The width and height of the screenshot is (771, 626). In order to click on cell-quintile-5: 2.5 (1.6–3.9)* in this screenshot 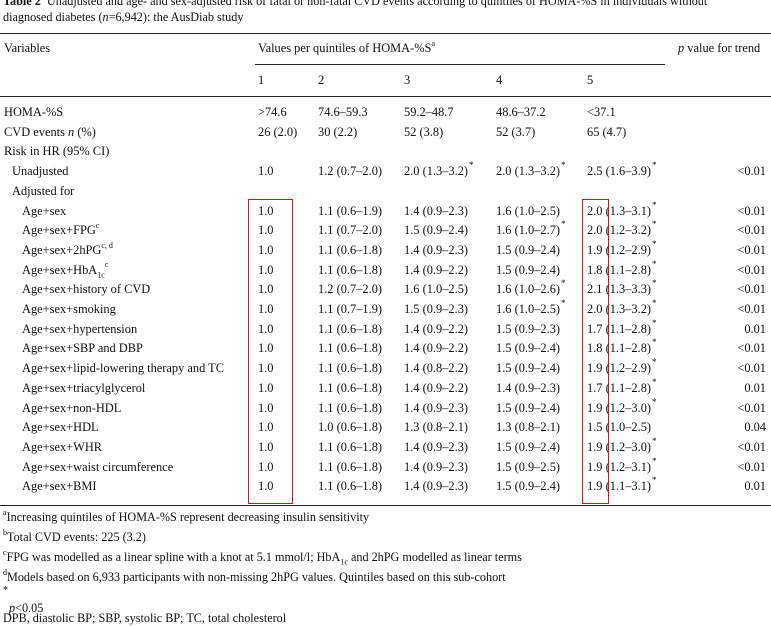, I will do `click(622, 171)`.